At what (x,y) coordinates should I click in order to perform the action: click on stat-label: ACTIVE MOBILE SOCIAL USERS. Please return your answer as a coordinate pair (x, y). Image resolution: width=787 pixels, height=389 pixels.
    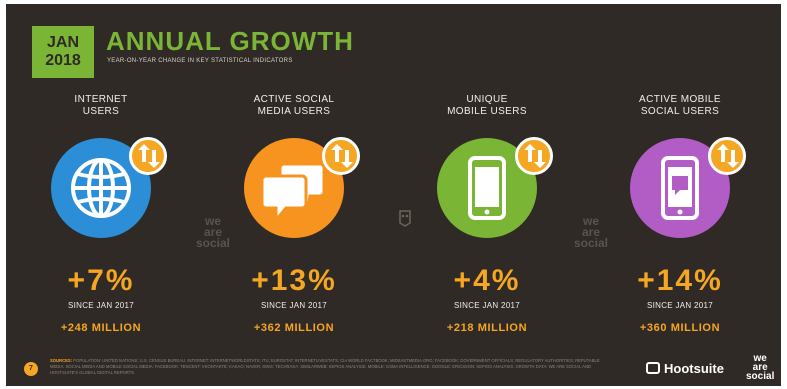
    Looking at the image, I should click on (680, 105).